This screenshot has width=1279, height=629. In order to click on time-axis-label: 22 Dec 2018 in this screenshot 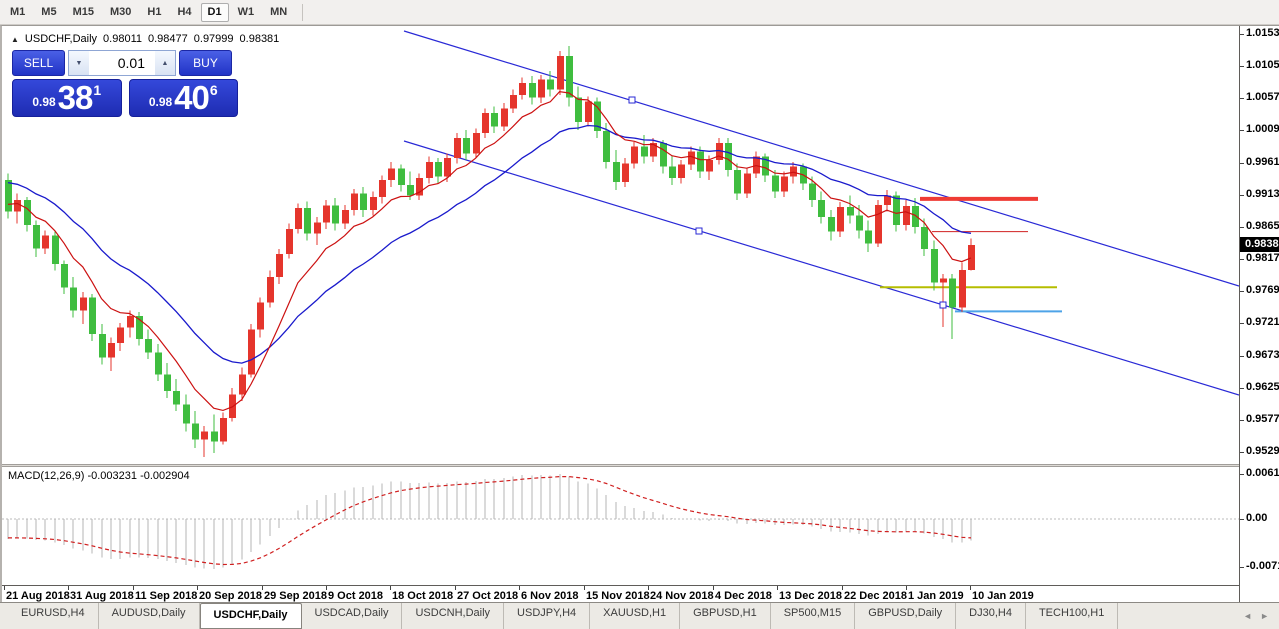, I will do `click(875, 596)`.